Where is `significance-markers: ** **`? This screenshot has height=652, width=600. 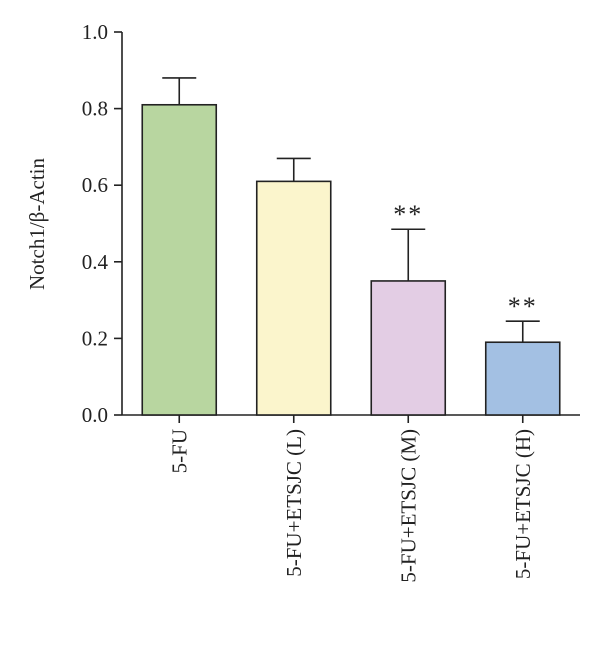 significance-markers: ** ** is located at coordinates (465, 260).